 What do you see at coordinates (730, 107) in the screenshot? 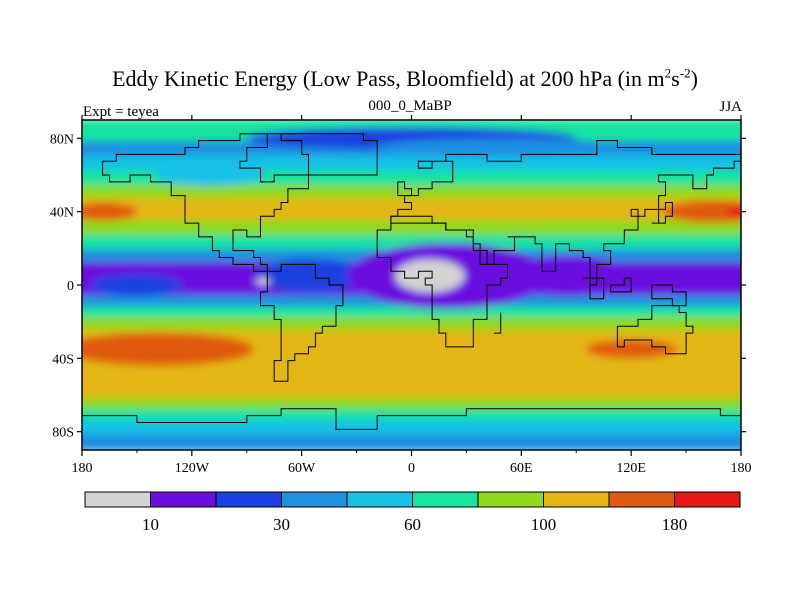
I see `season-label: JJA` at bounding box center [730, 107].